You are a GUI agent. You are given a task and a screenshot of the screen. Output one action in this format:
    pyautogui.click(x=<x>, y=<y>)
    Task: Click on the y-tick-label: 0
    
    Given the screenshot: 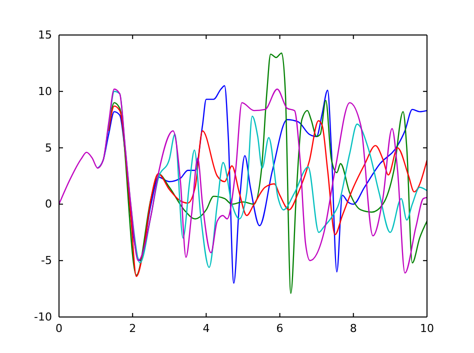 What is the action you would take?
    pyautogui.click(x=48, y=204)
    